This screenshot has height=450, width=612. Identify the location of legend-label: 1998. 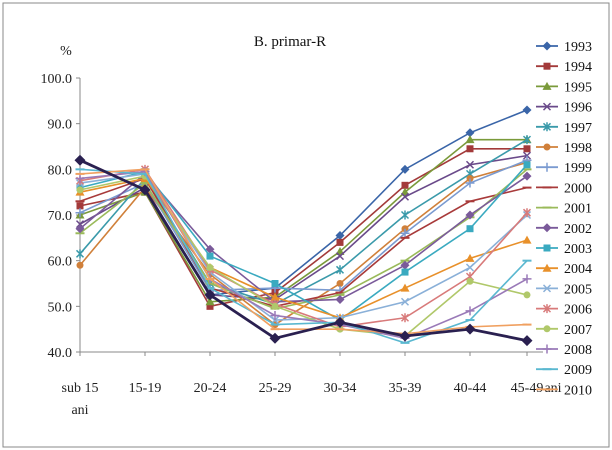
(578, 148).